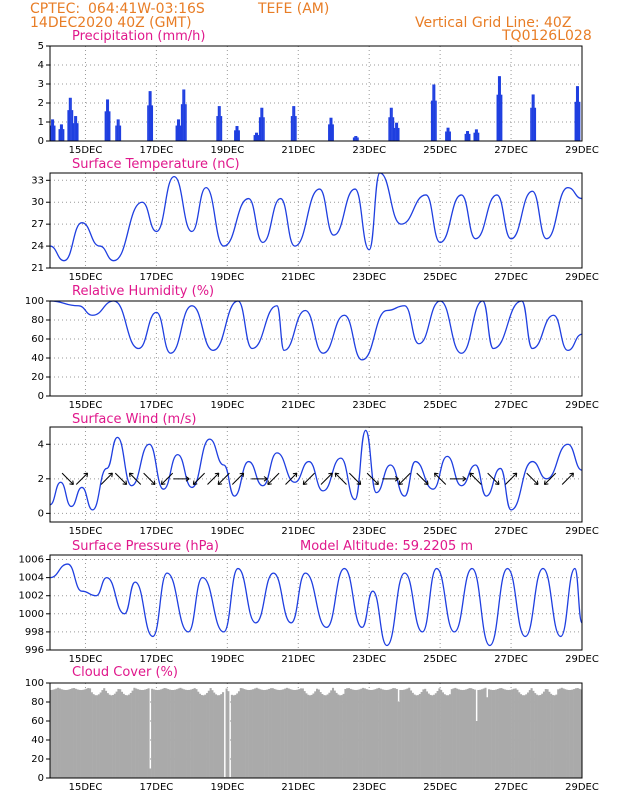  I want to click on date-tick-label: 29DEC, so click(582, 531).